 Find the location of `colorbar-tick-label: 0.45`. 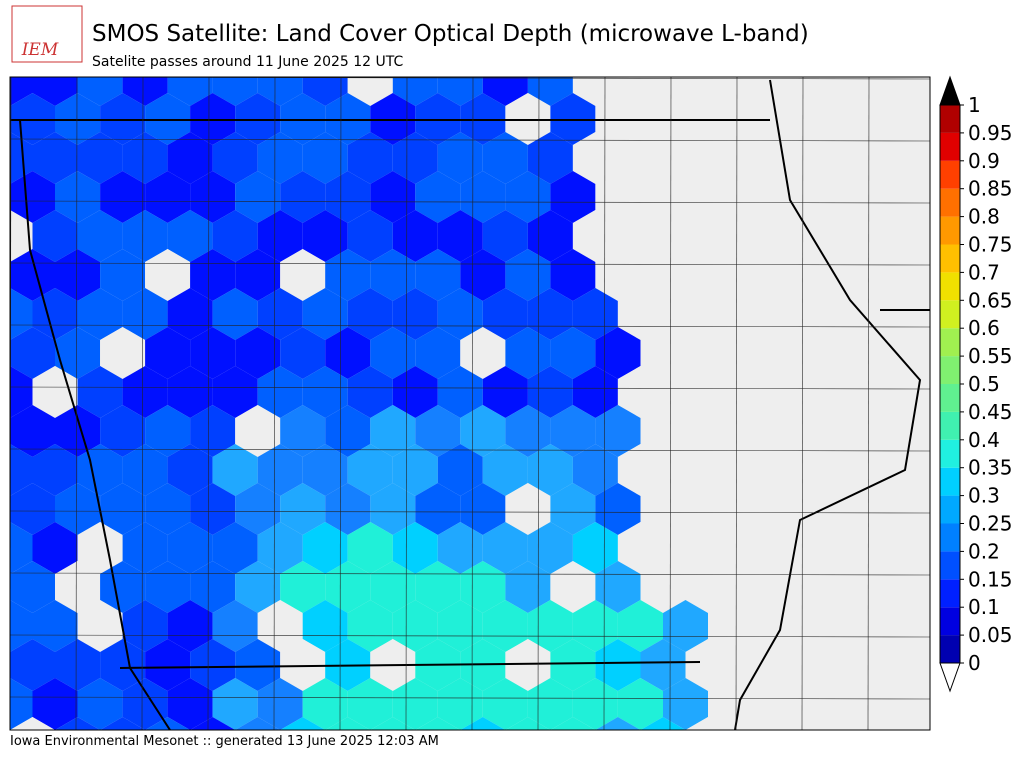

colorbar-tick-label: 0.45 is located at coordinates (990, 412).